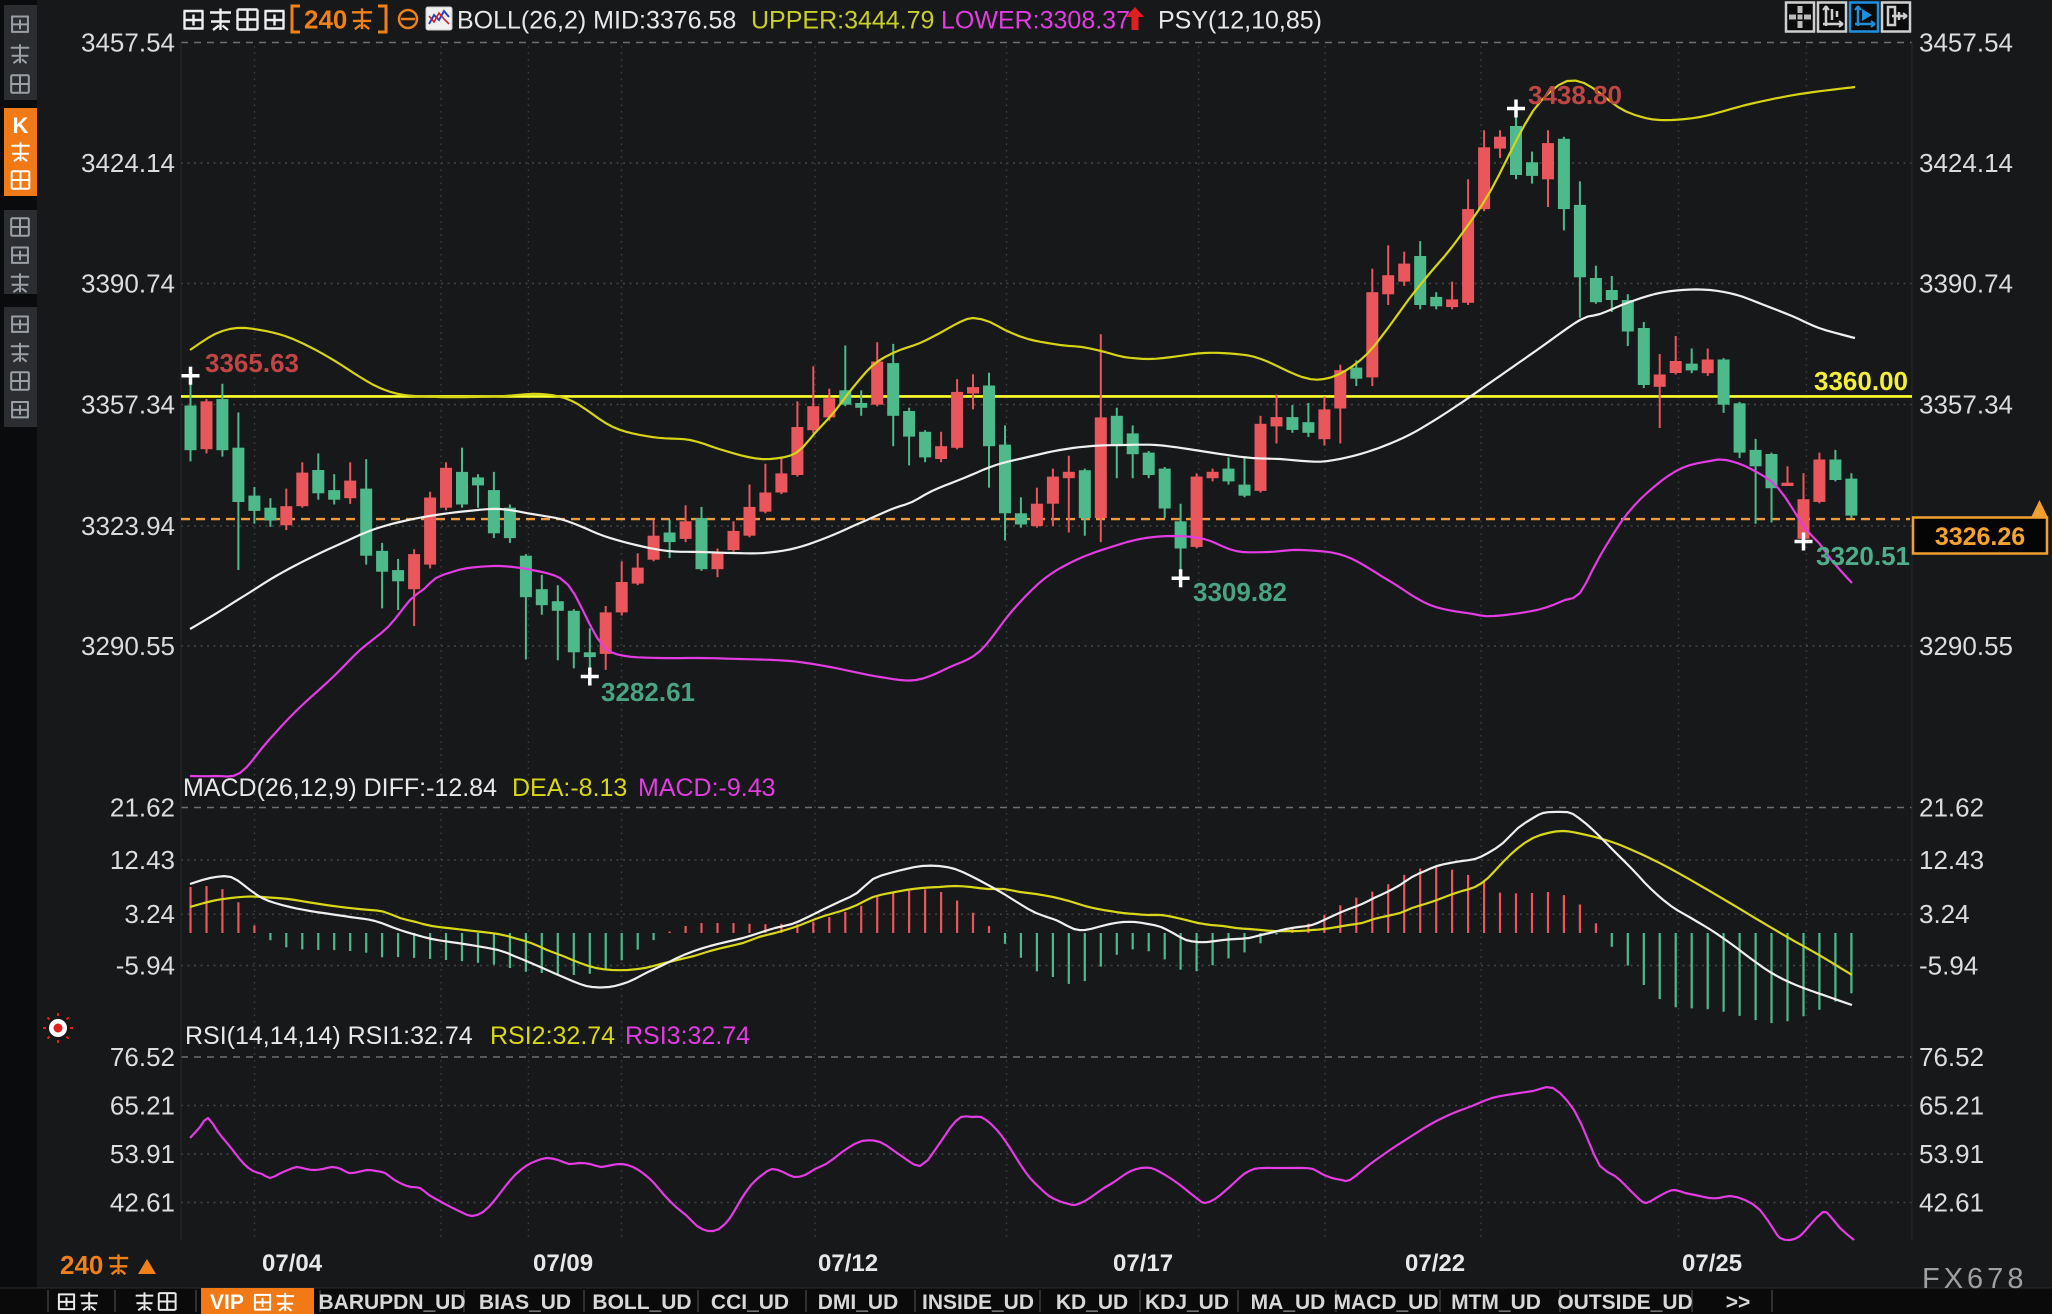 The height and width of the screenshot is (1314, 2052). I want to click on svg-text: BOLL_UD, so click(641, 1302).